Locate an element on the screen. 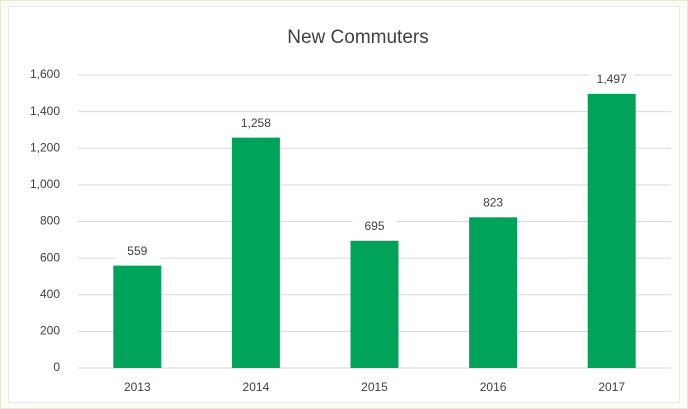  x-tick-label: 2016 is located at coordinates (493, 387).